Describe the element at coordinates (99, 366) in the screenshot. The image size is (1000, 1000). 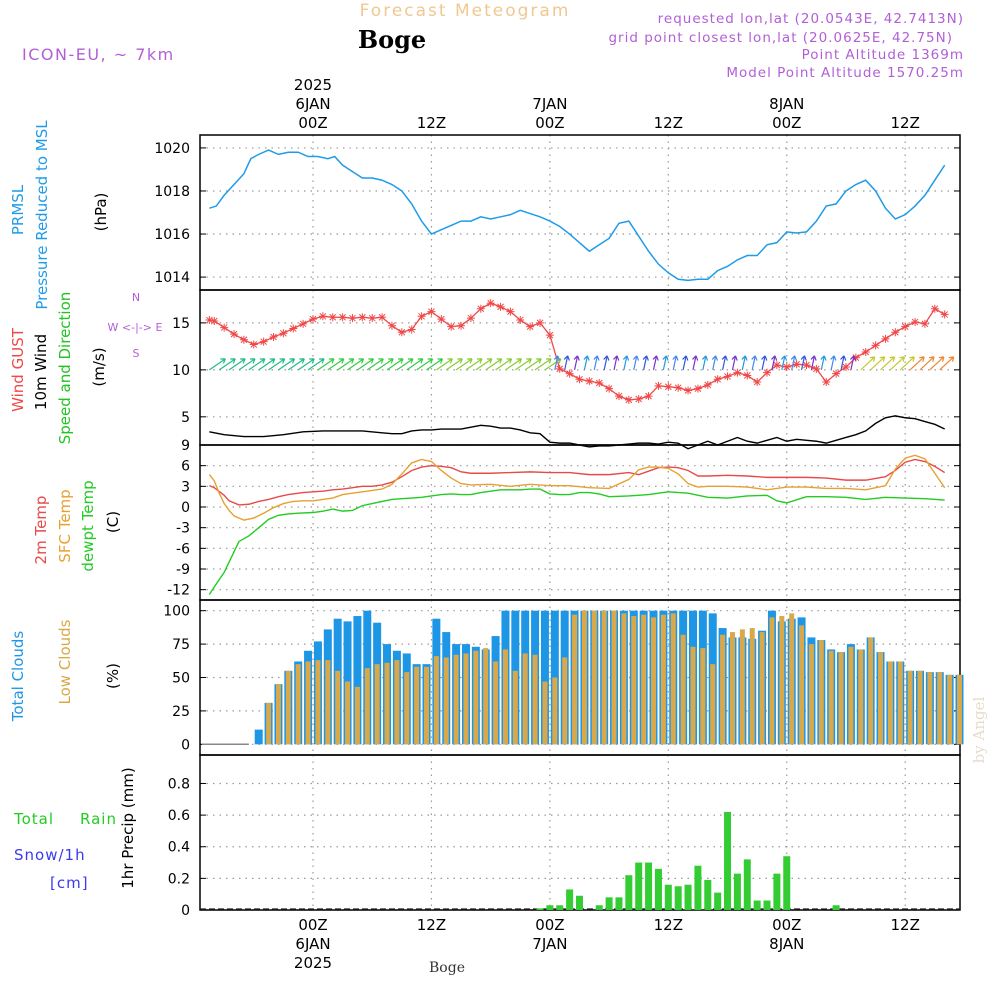
I see `label-ms: (m/s)` at that location.